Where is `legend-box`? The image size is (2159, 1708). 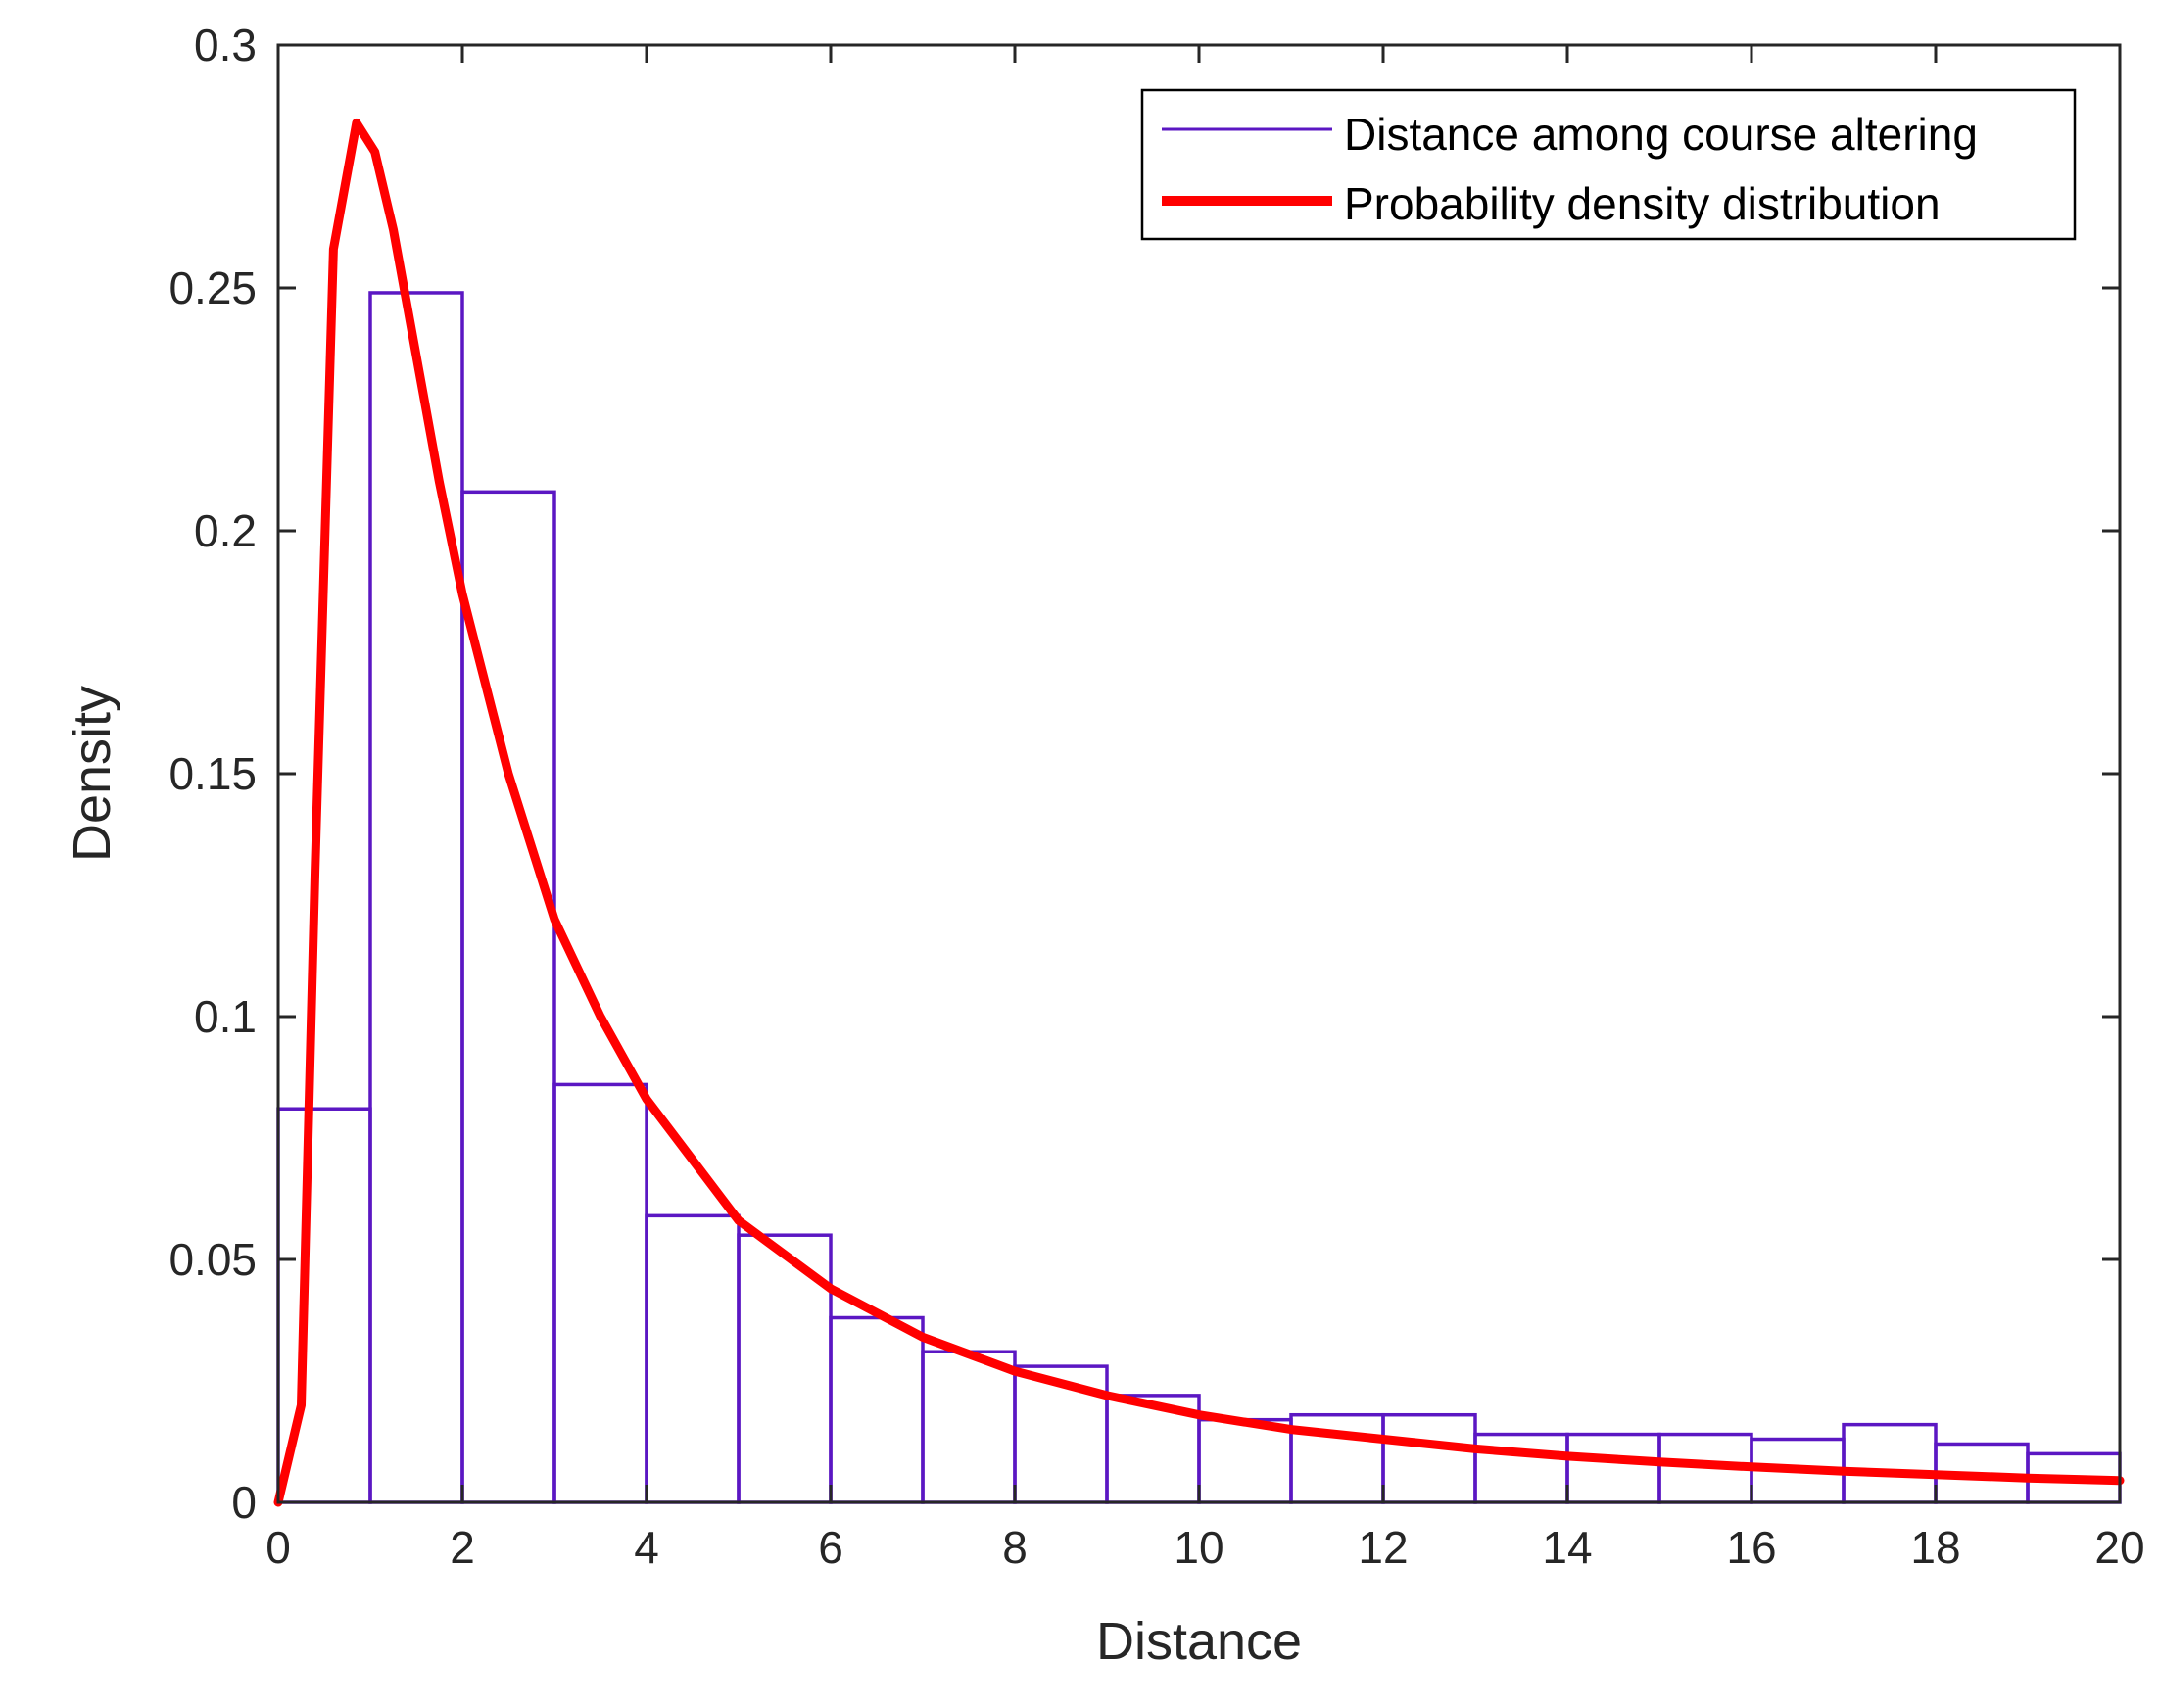 legend-box is located at coordinates (1609, 164).